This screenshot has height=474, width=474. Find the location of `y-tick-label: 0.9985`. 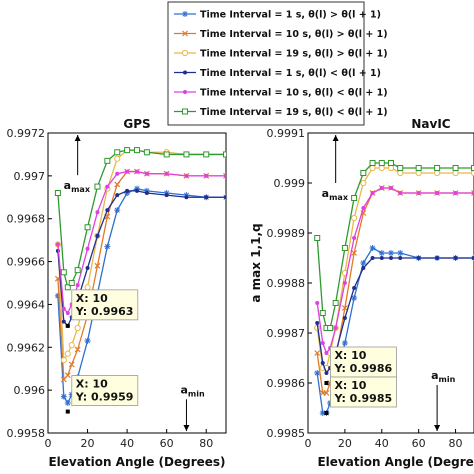

y-tick-label: 0.9985 is located at coordinates (286, 433).